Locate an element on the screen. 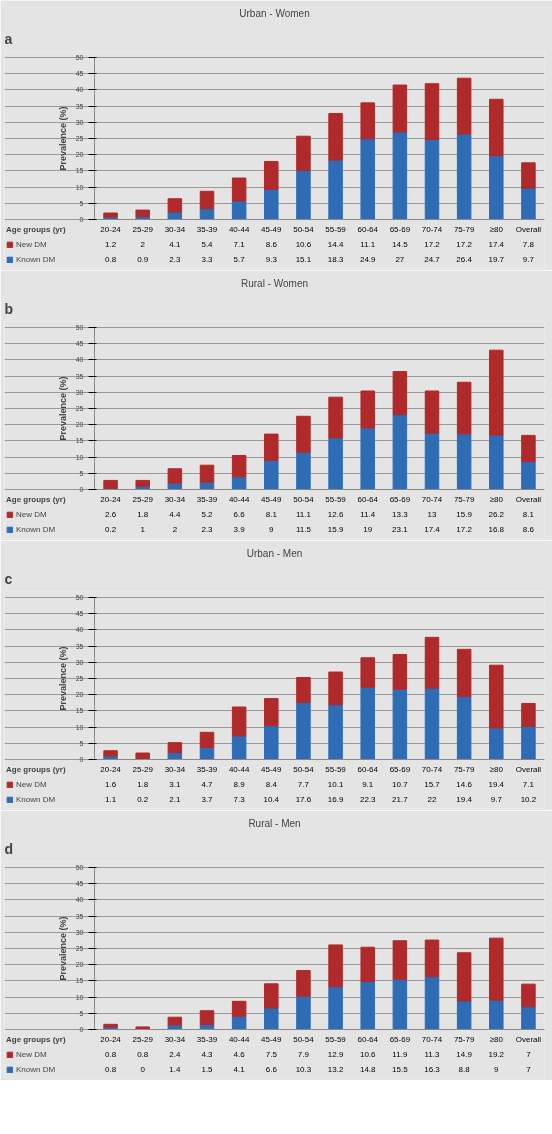 The height and width of the screenshot is (1134, 552). data-label: 8.4 is located at coordinates (271, 784).